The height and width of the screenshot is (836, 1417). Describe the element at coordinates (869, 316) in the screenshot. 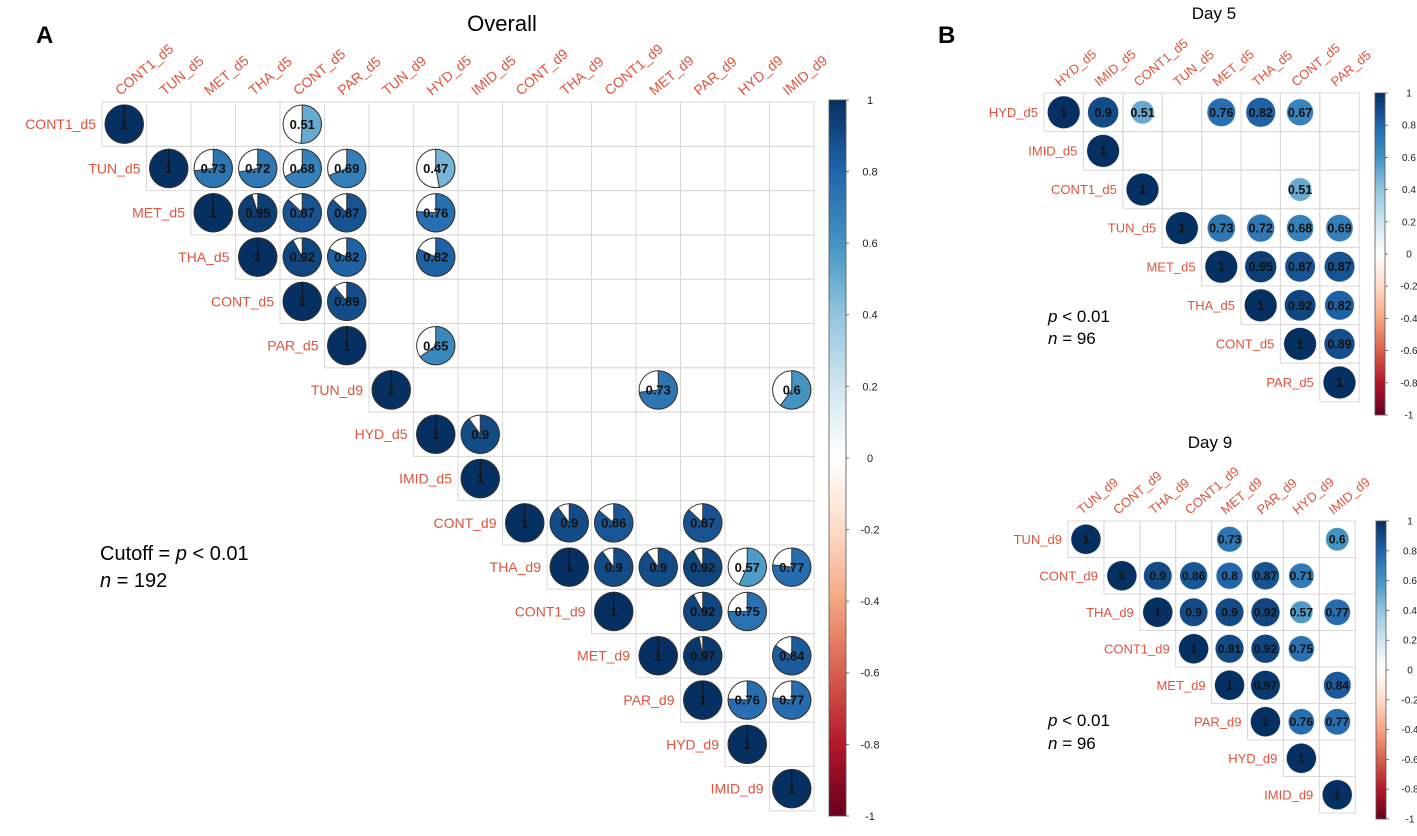

I see `colorbar-tick-label: 0.4` at that location.